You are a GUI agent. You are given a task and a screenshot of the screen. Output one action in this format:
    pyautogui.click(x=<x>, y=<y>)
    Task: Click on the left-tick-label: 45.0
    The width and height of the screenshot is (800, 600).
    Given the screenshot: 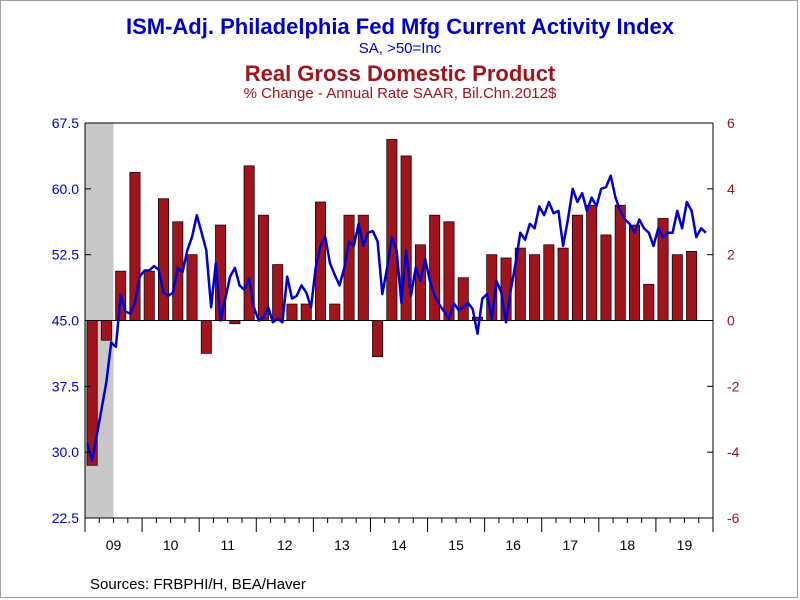 What is the action you would take?
    pyautogui.click(x=65, y=321)
    